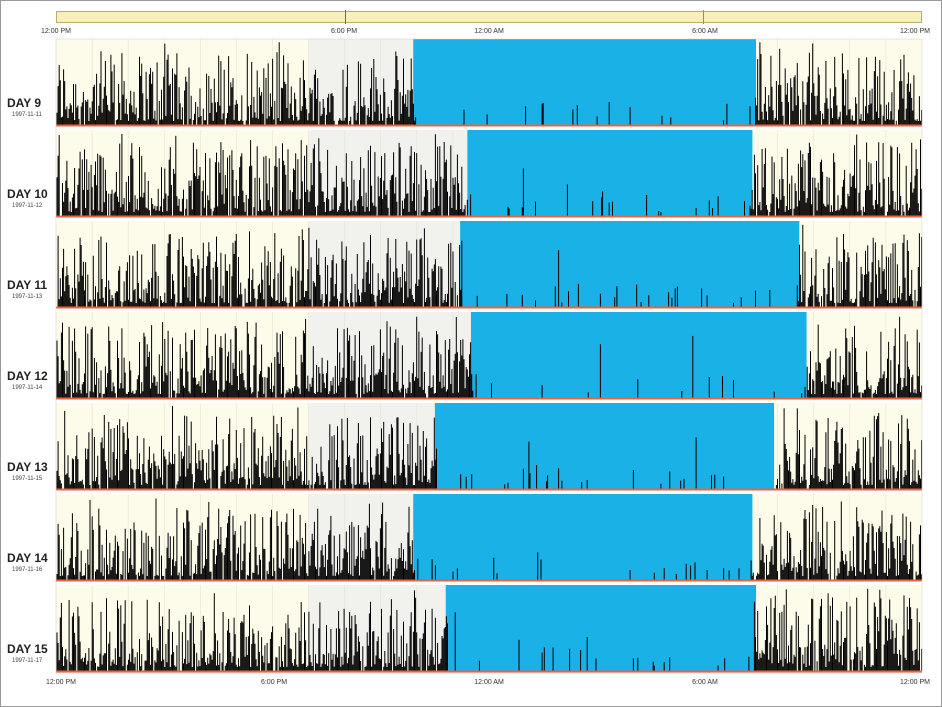 The image size is (942, 707). I want to click on day-date: 1997-11-11, so click(27, 115).